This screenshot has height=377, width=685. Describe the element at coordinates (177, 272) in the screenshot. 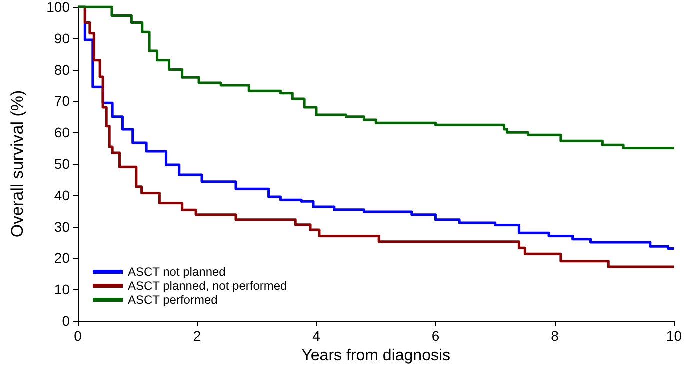

I see `legend-label: ASCT not planned` at that location.